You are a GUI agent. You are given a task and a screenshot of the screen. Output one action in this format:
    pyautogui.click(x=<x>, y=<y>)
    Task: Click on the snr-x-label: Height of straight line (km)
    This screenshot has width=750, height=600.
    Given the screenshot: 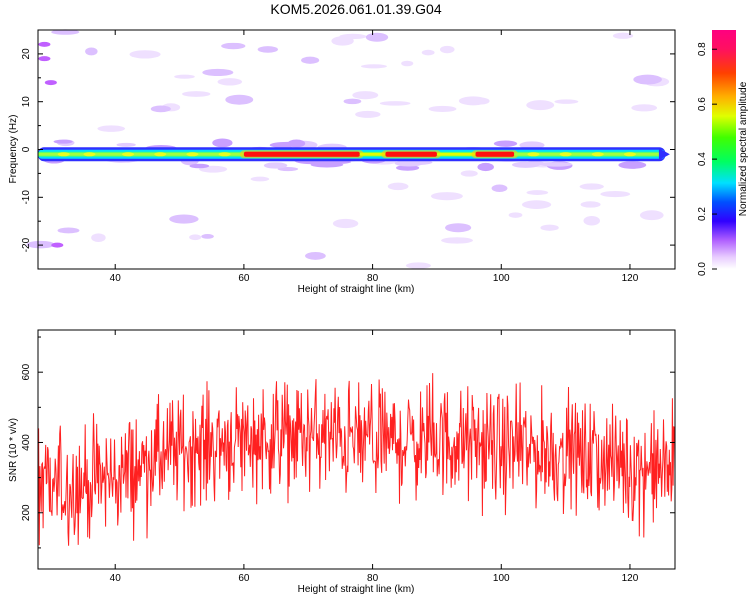 What is the action you would take?
    pyautogui.click(x=356, y=589)
    